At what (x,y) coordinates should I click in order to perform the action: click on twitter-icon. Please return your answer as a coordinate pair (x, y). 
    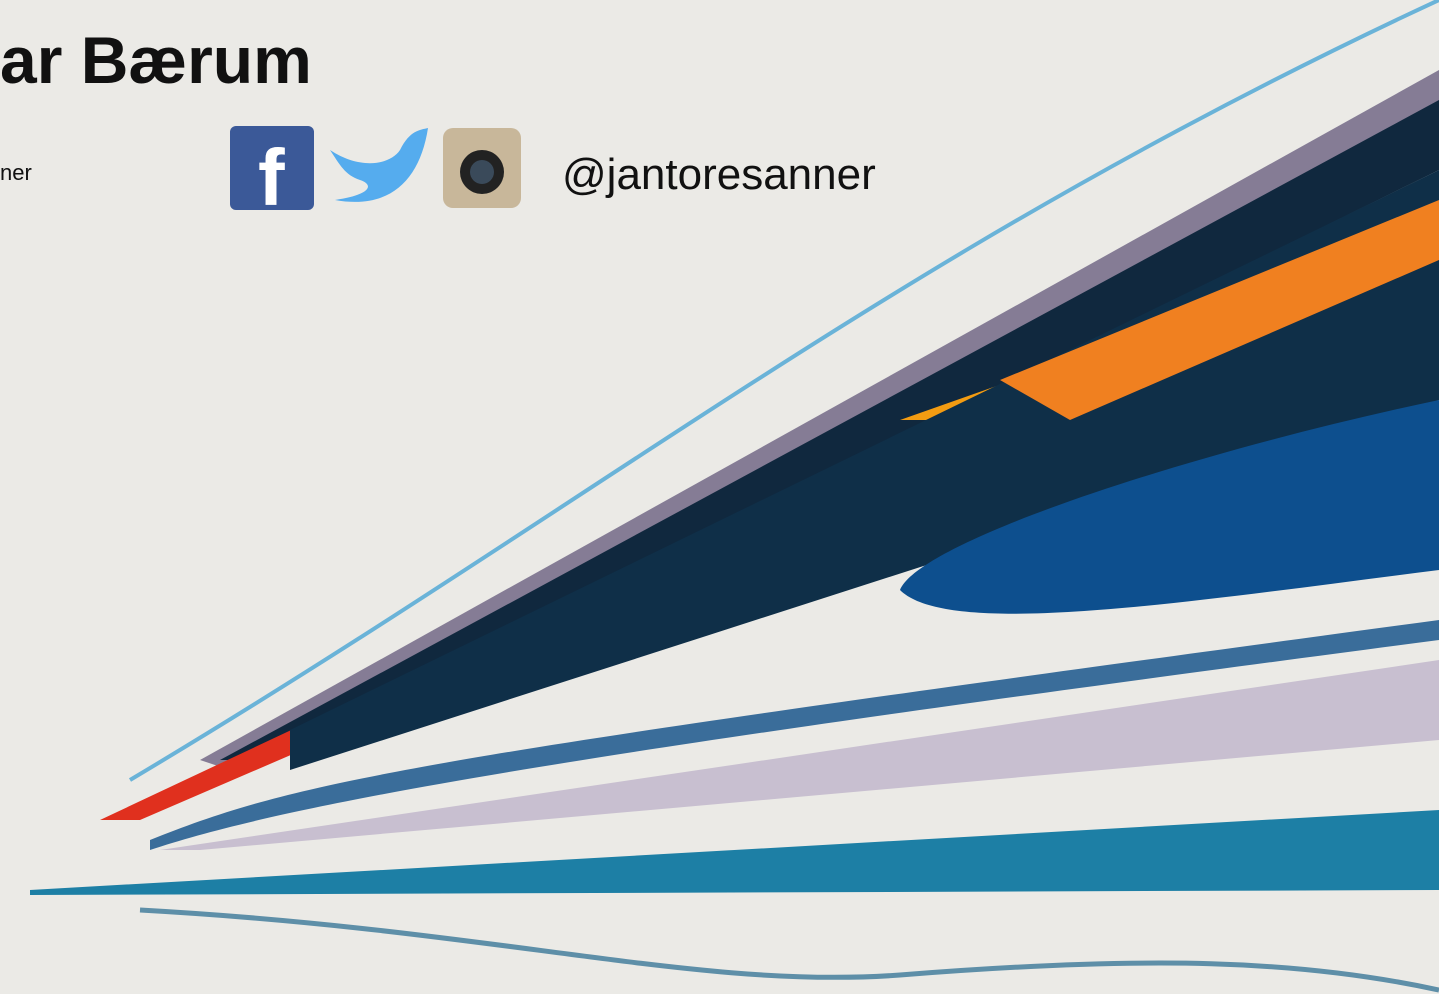
    Looking at the image, I should click on (379, 165).